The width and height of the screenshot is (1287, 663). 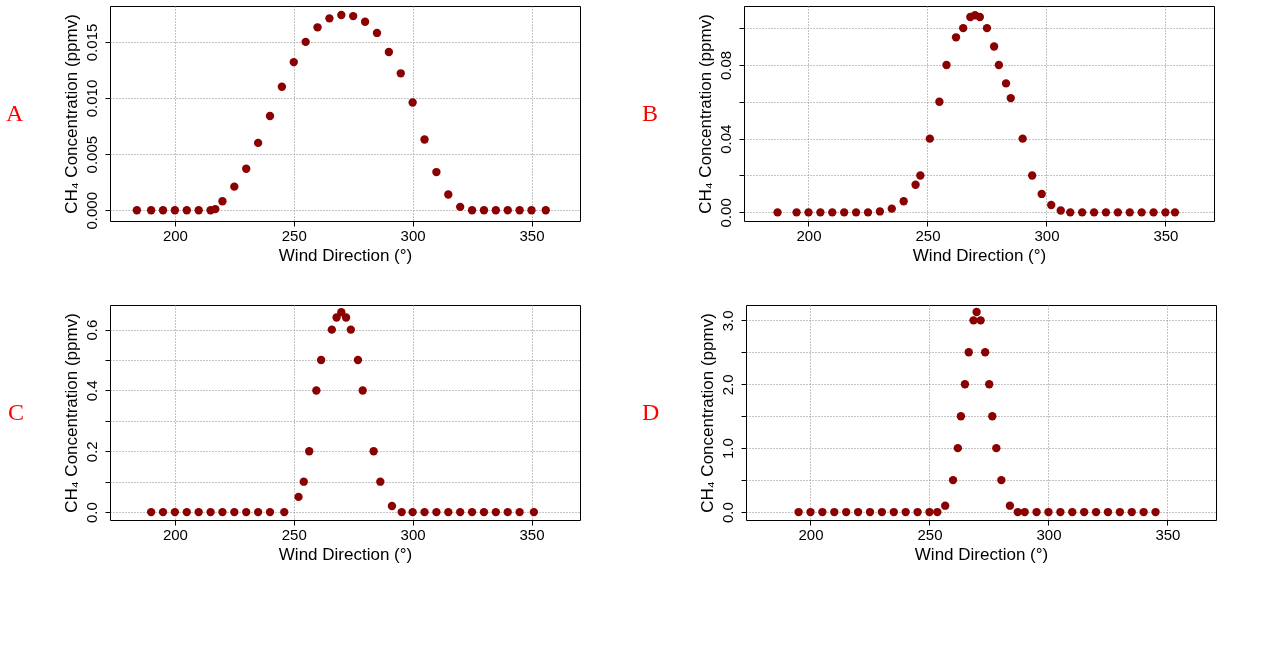 I want to click on y-tick-label: 0.6, so click(x=91, y=330).